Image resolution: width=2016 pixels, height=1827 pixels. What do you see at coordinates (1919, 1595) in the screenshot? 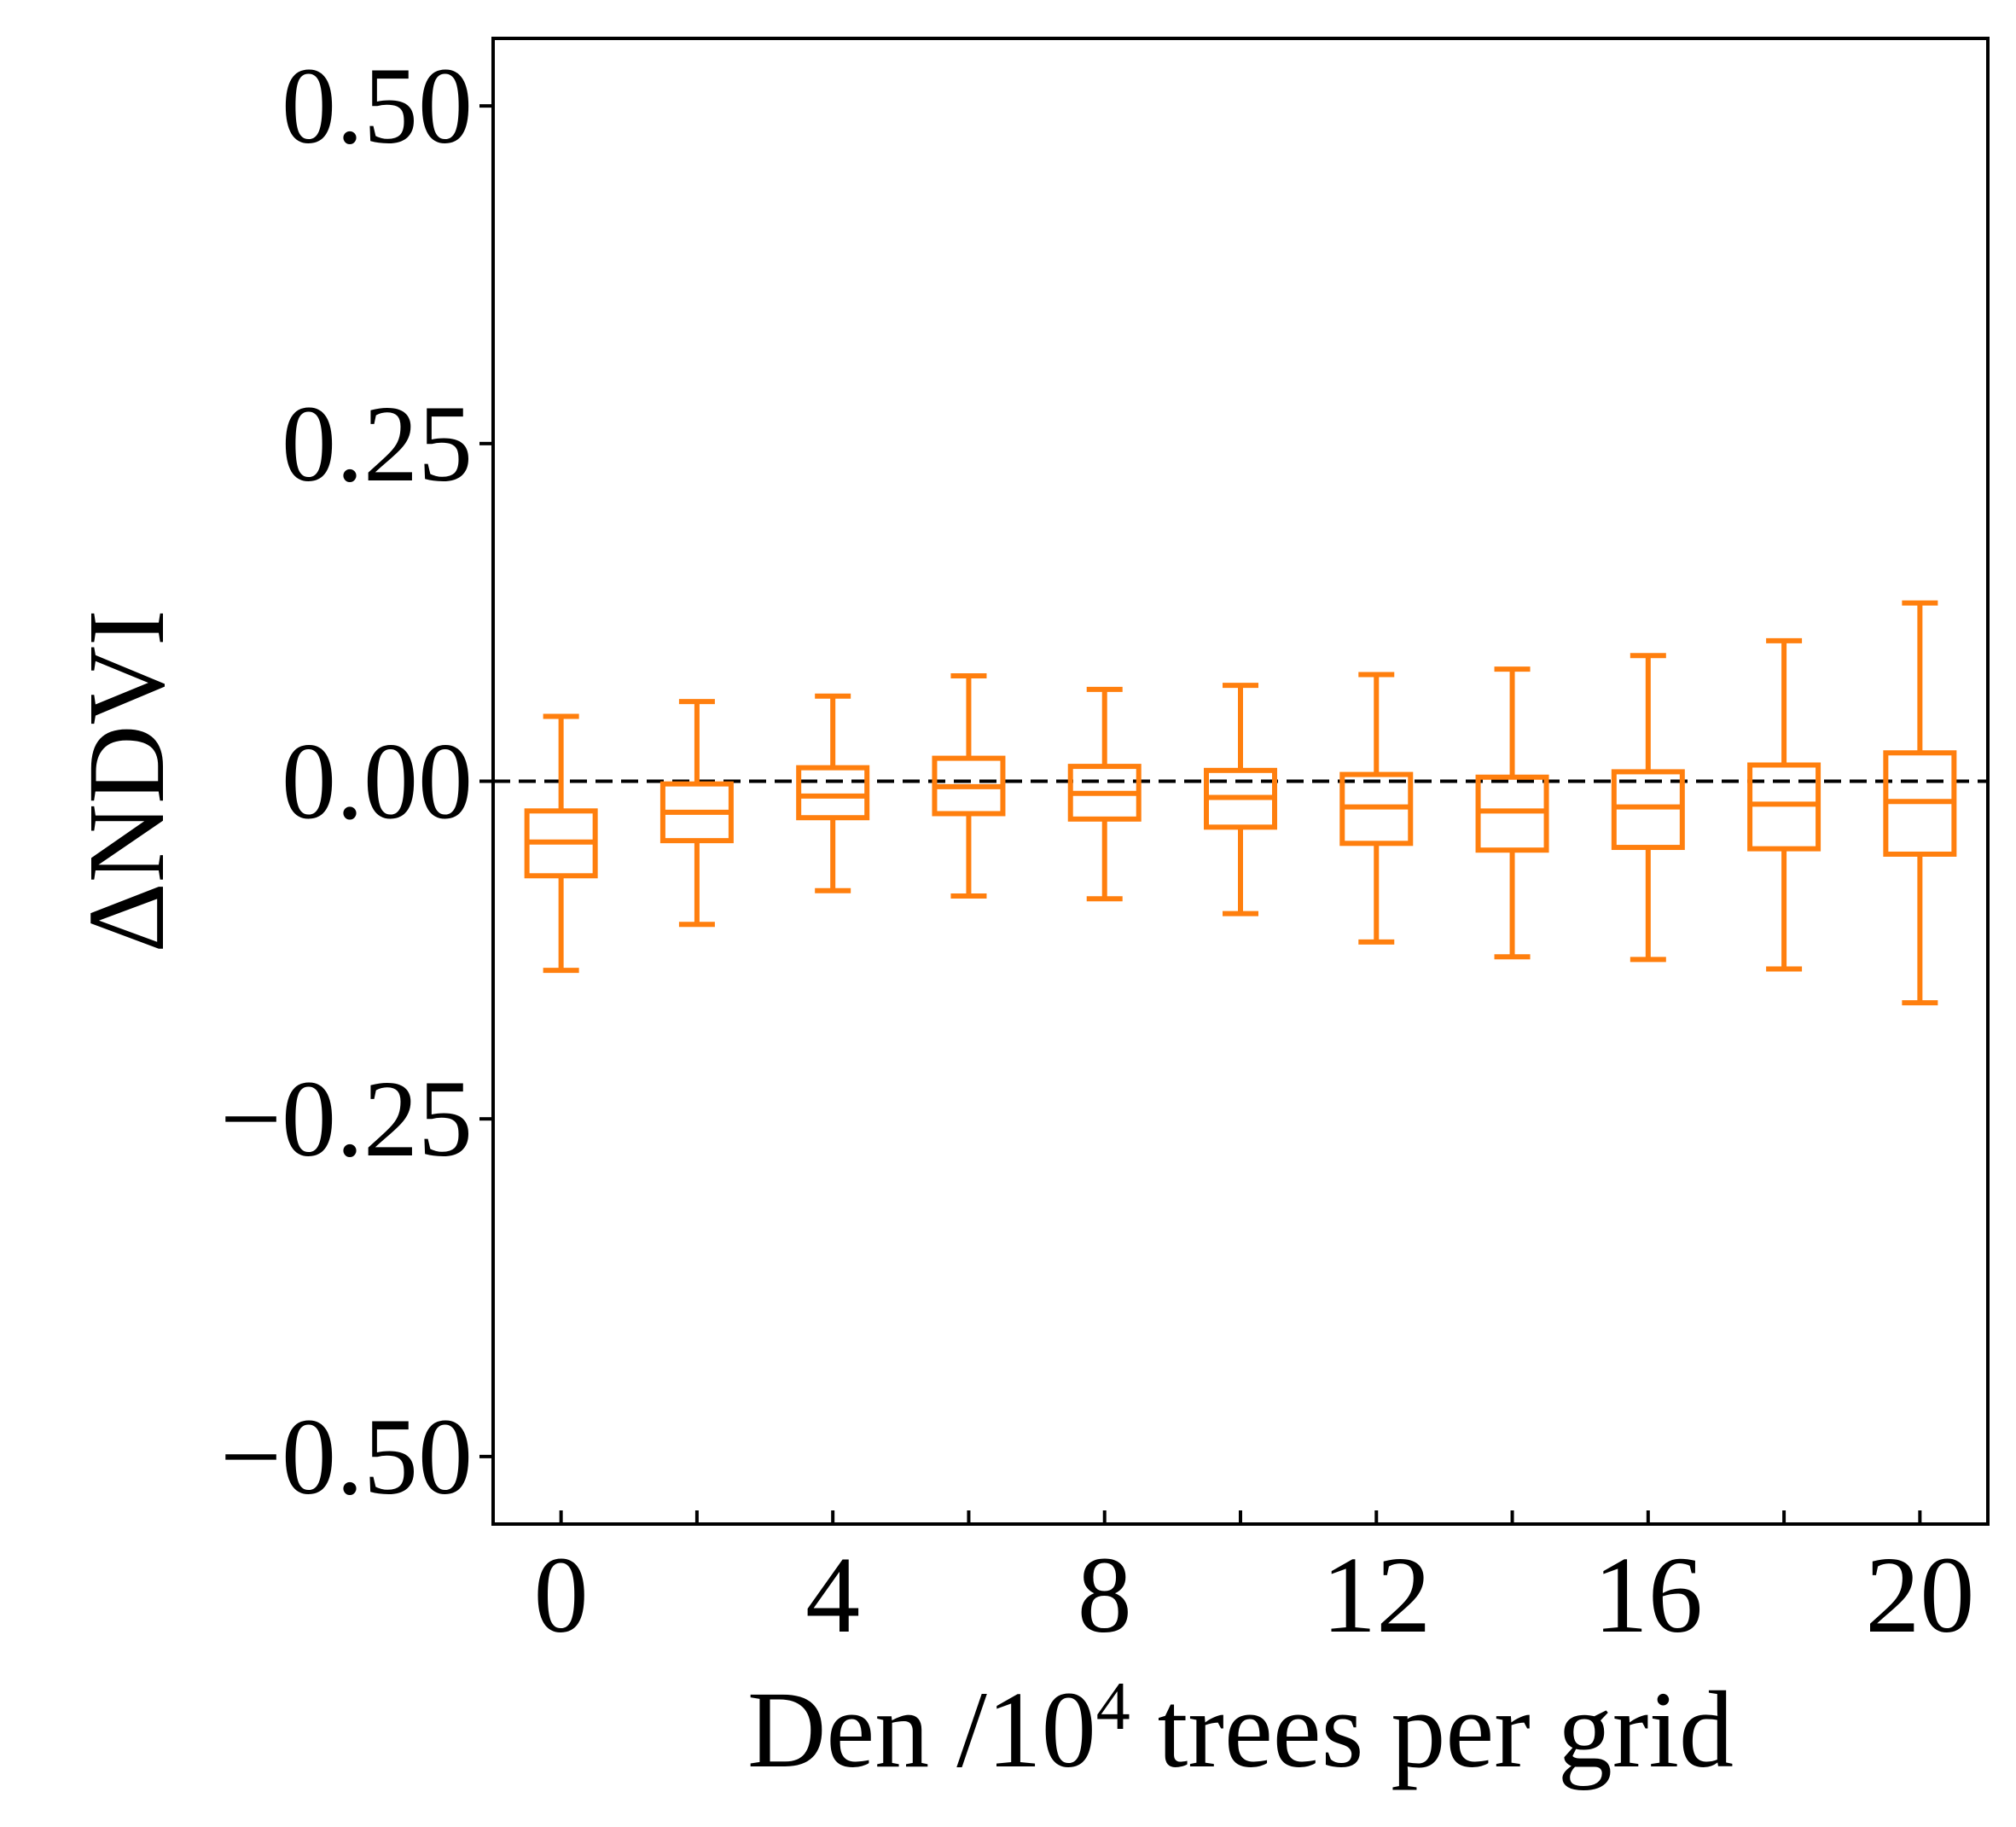
I see `x-tick-label: 20` at bounding box center [1919, 1595].